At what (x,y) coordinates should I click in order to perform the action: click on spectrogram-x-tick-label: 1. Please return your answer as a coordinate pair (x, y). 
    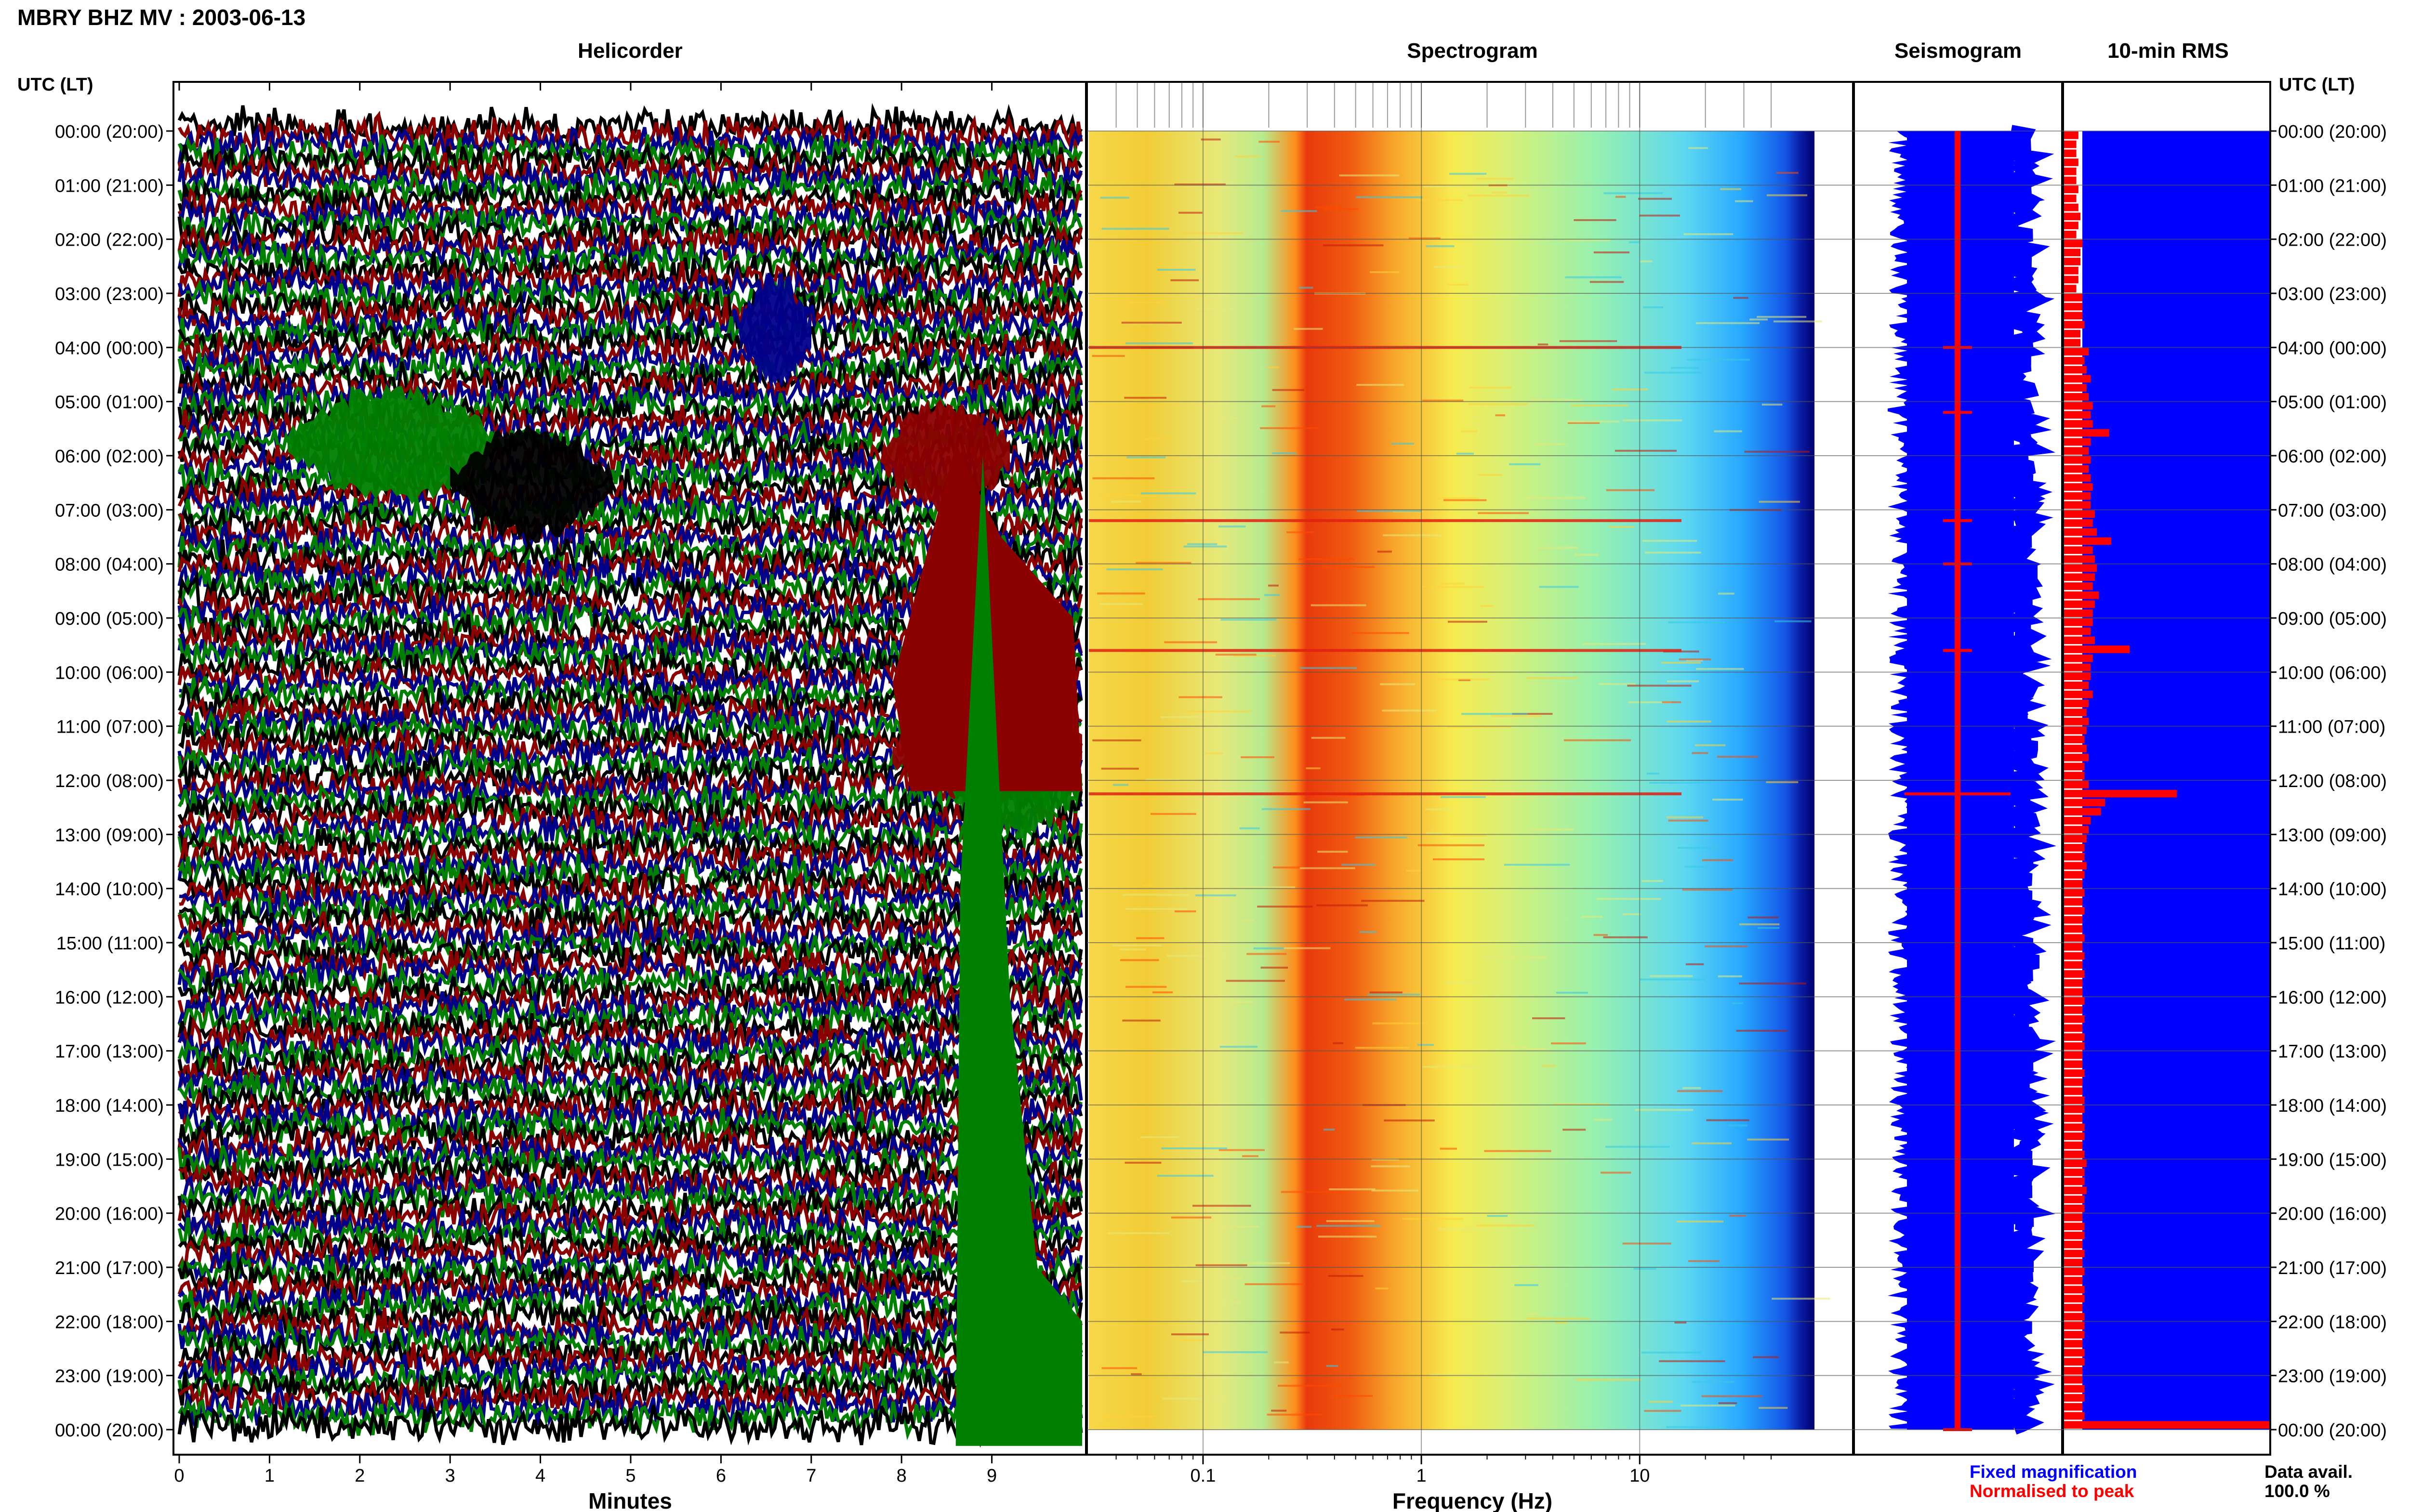
    Looking at the image, I should click on (1422, 1476).